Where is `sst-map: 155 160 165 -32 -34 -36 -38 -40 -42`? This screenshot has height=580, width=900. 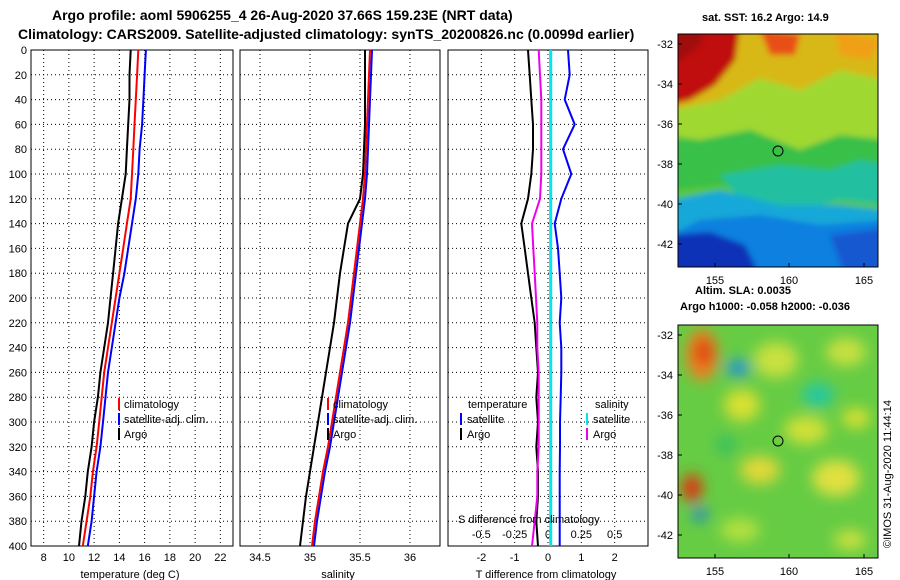
sst-map: 155 160 165 -32 -34 -36 -38 -40 -42 is located at coordinates (768, 160).